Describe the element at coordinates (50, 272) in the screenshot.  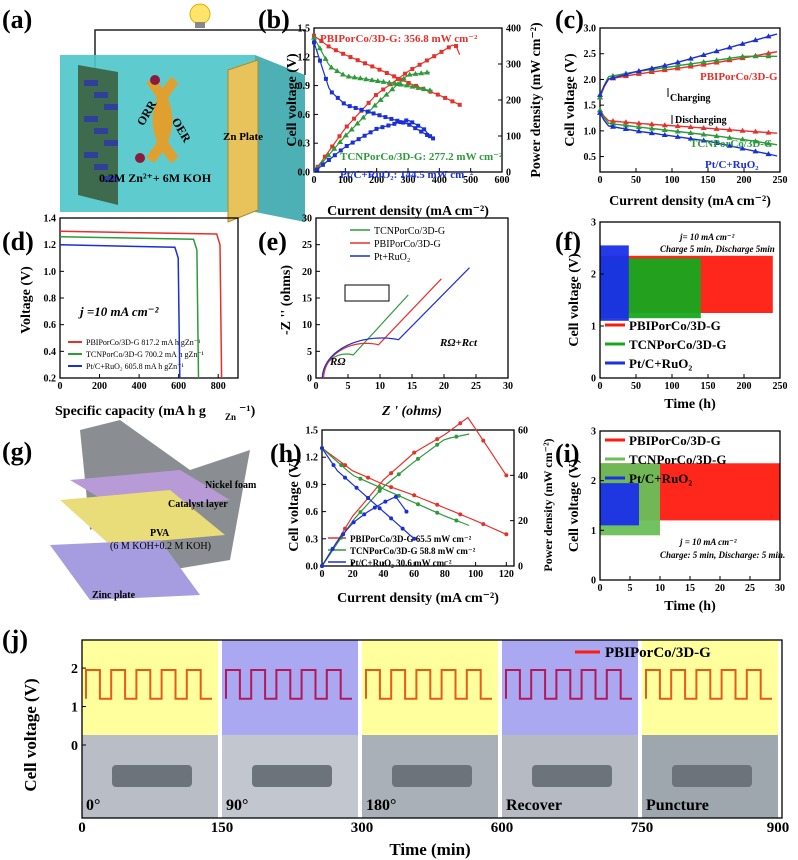
I see `y-tick-label: 1.0` at that location.